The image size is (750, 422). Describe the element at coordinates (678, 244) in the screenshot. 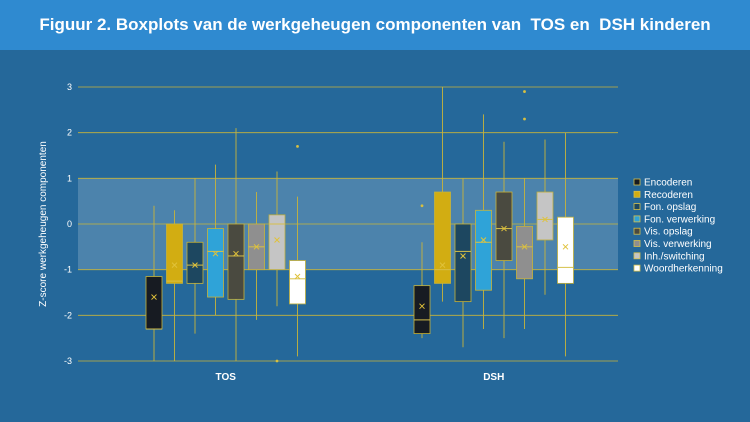

I see `legend-label: Vis. verwerking` at that location.